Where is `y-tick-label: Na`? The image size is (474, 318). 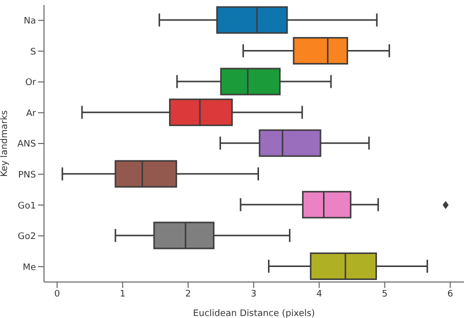 y-tick-label: Na is located at coordinates (30, 21).